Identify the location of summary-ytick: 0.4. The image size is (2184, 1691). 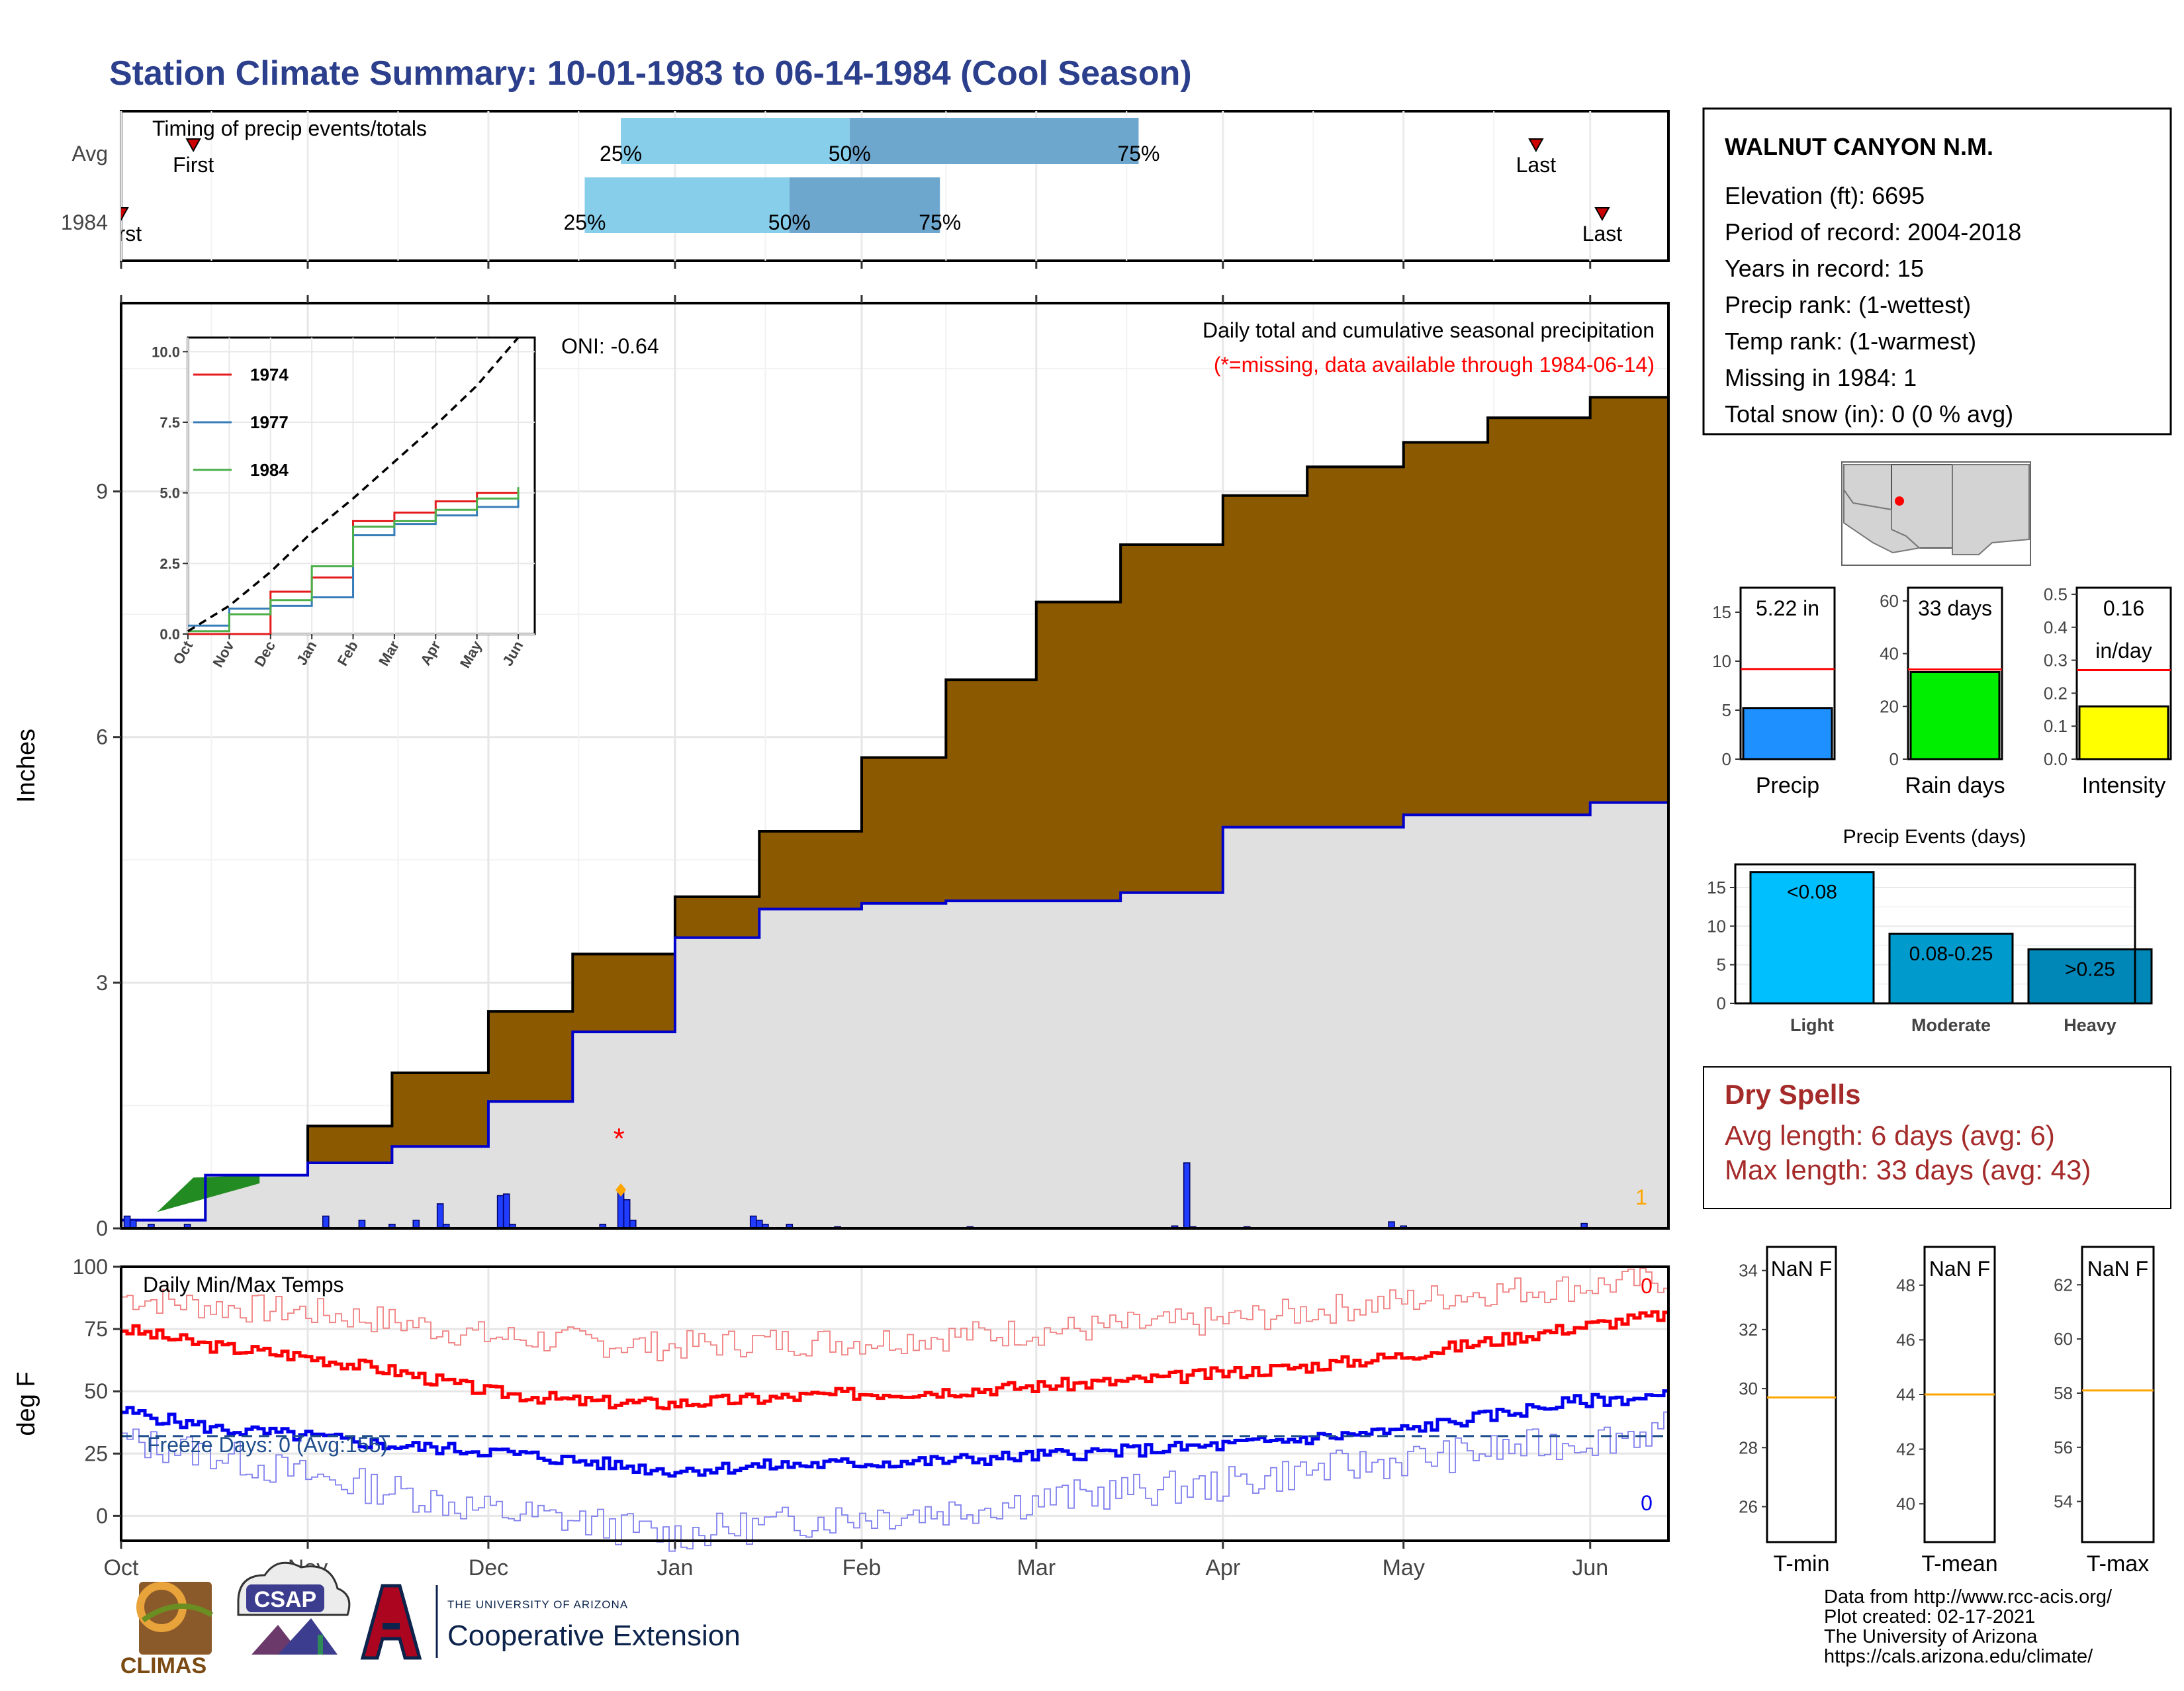
(2056, 627).